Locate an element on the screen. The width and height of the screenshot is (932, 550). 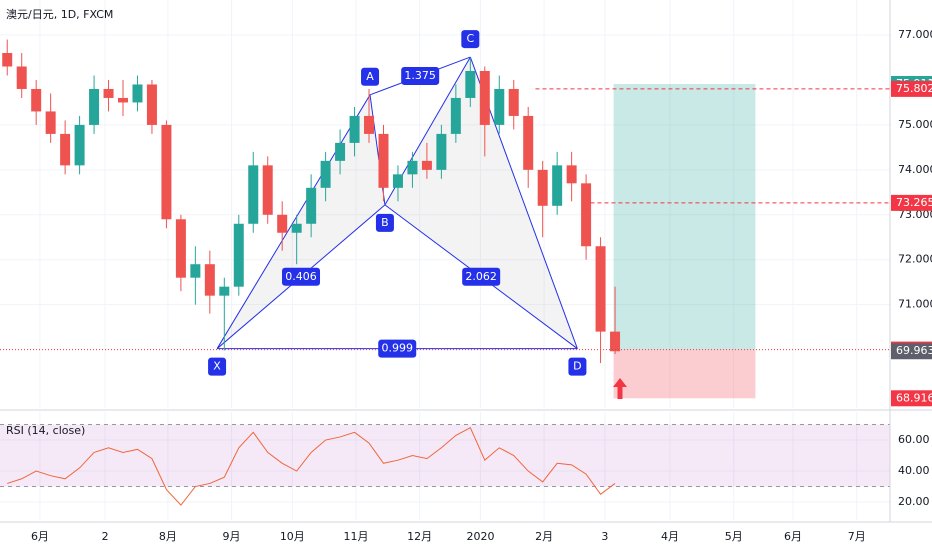
y-tick-label: 72.000 is located at coordinates (915, 259).